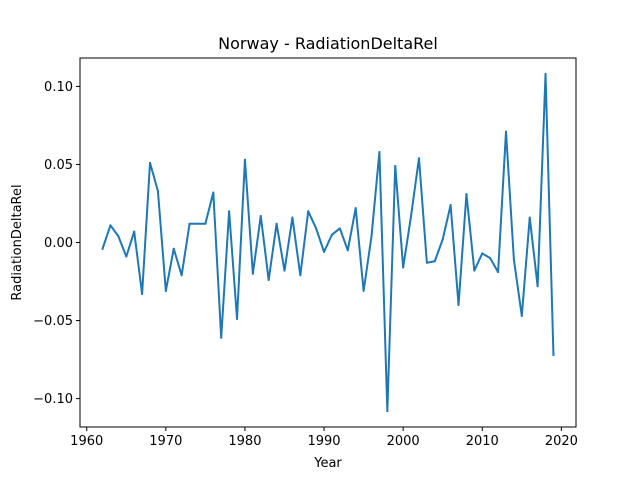 The width and height of the screenshot is (640, 480). What do you see at coordinates (86, 441) in the screenshot?
I see `x-tick-label: 1960` at bounding box center [86, 441].